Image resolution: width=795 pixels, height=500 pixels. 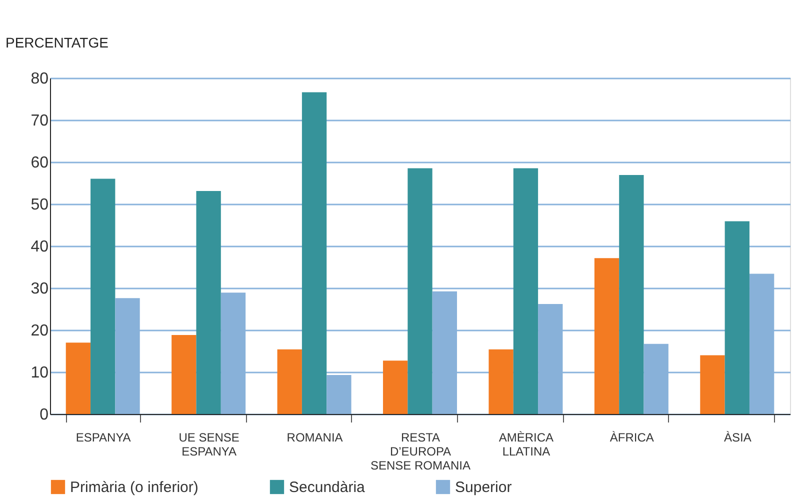 What do you see at coordinates (526, 444) in the screenshot?
I see `x-tick-label: AMÈRICA LLATINA` at bounding box center [526, 444].